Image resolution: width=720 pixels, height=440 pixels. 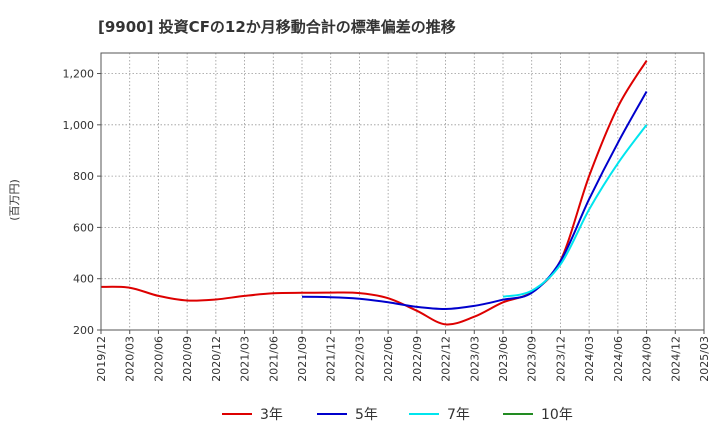 What do you see at coordinates (273, 359) in the screenshot?
I see `x-tick-label: 2021/06` at bounding box center [273, 359].